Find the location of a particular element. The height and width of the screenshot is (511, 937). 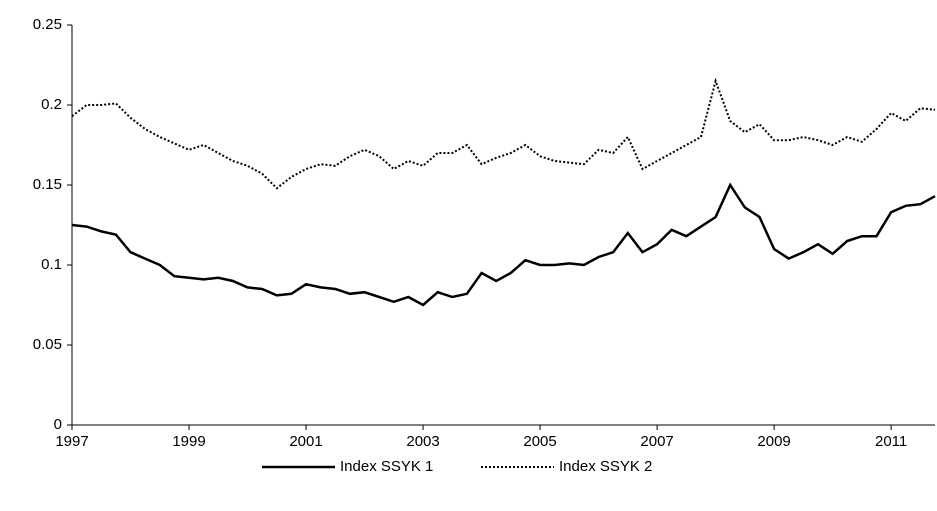

y-tick-label: 0.2 is located at coordinates (51, 104).